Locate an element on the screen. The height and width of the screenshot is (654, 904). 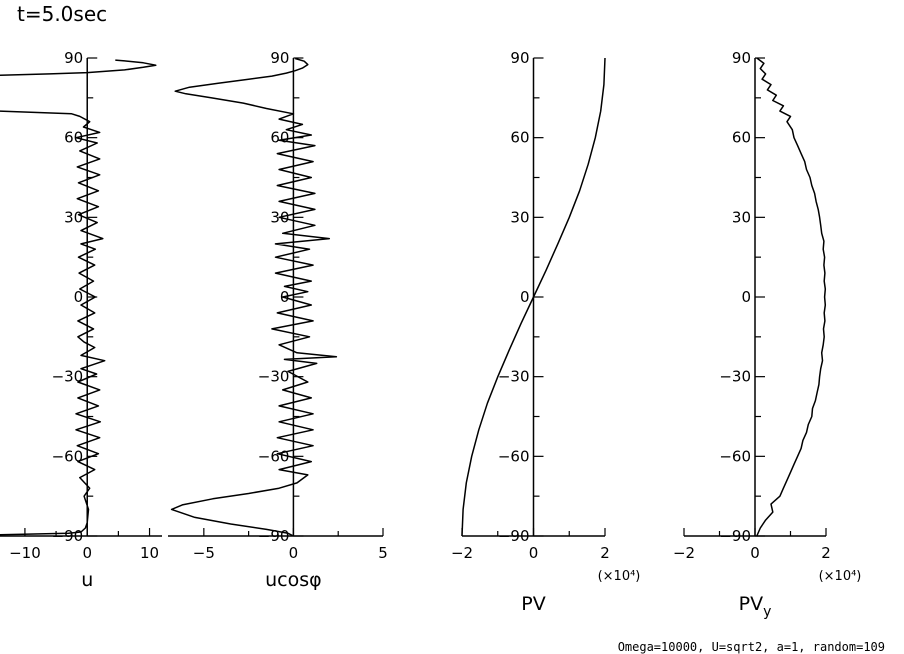
x-tick-label: 5 is located at coordinates (383, 553).